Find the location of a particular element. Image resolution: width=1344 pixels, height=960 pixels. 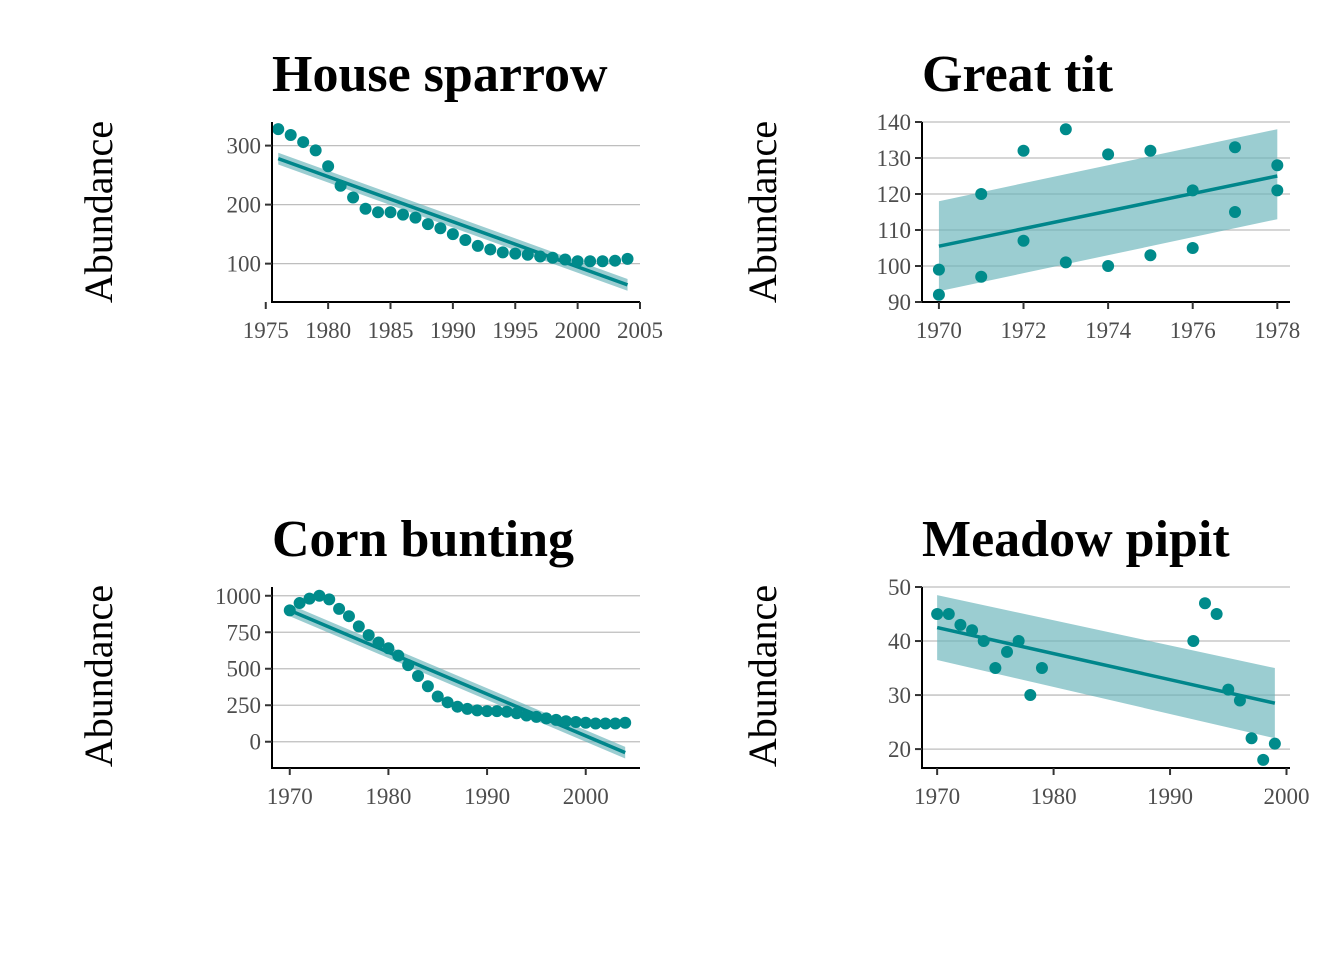

y-tick-label: 90 is located at coordinates (899, 302).